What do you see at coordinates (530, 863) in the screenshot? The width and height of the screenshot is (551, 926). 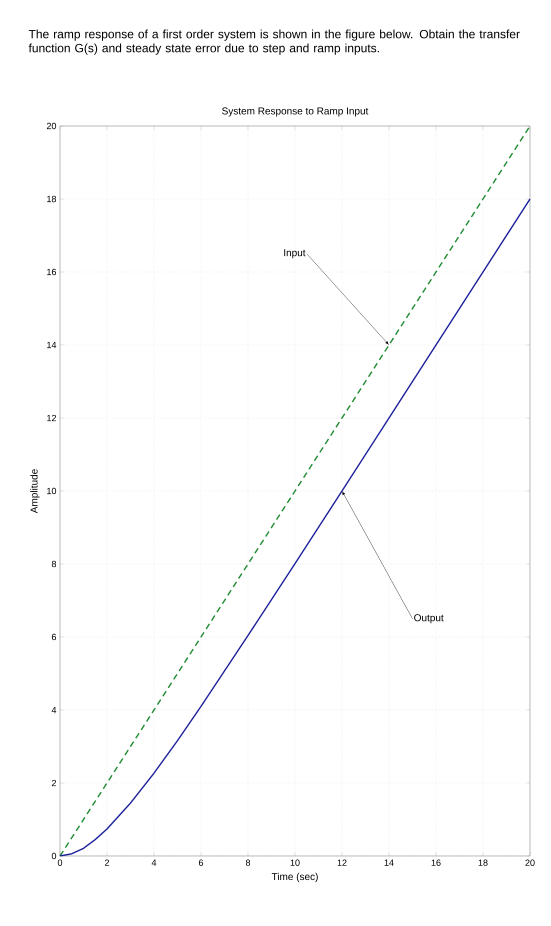 I see `x-tick-label: 20` at bounding box center [530, 863].